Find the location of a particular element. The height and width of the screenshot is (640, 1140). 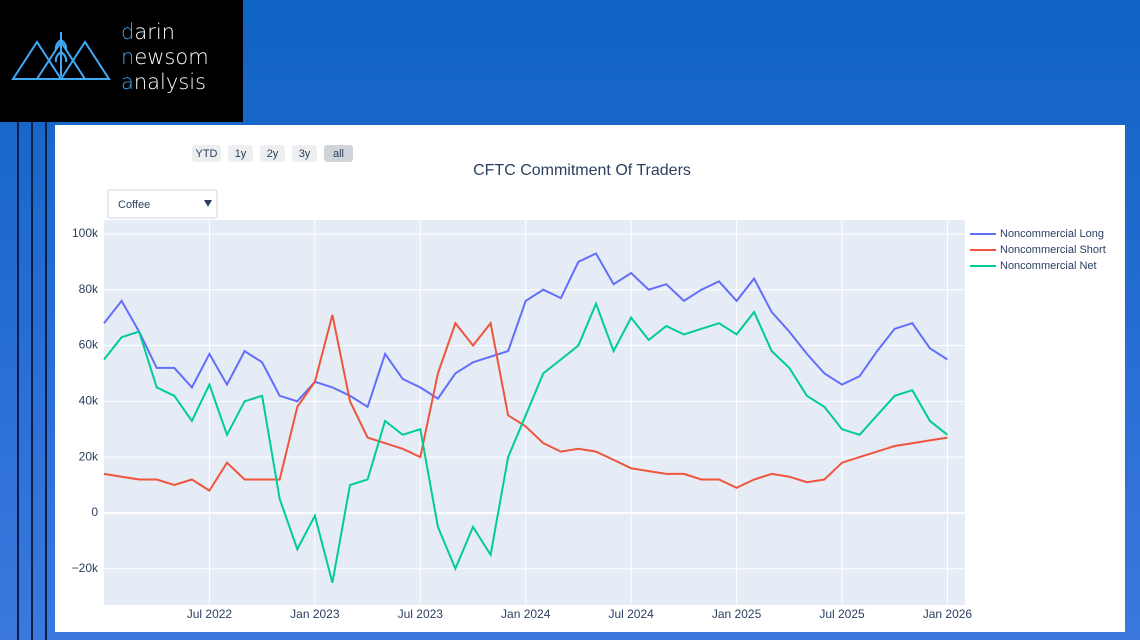

range-button-label: YTD is located at coordinates (207, 154).